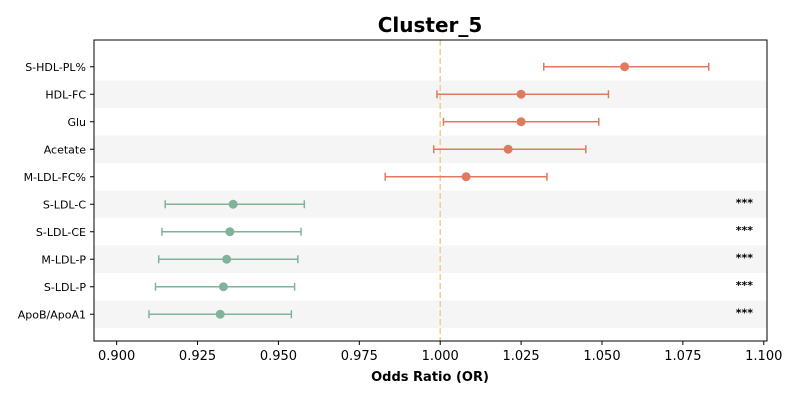 The width and height of the screenshot is (800, 400). Describe the element at coordinates (430, 25) in the screenshot. I see `chart-title: Cluster_5` at that location.